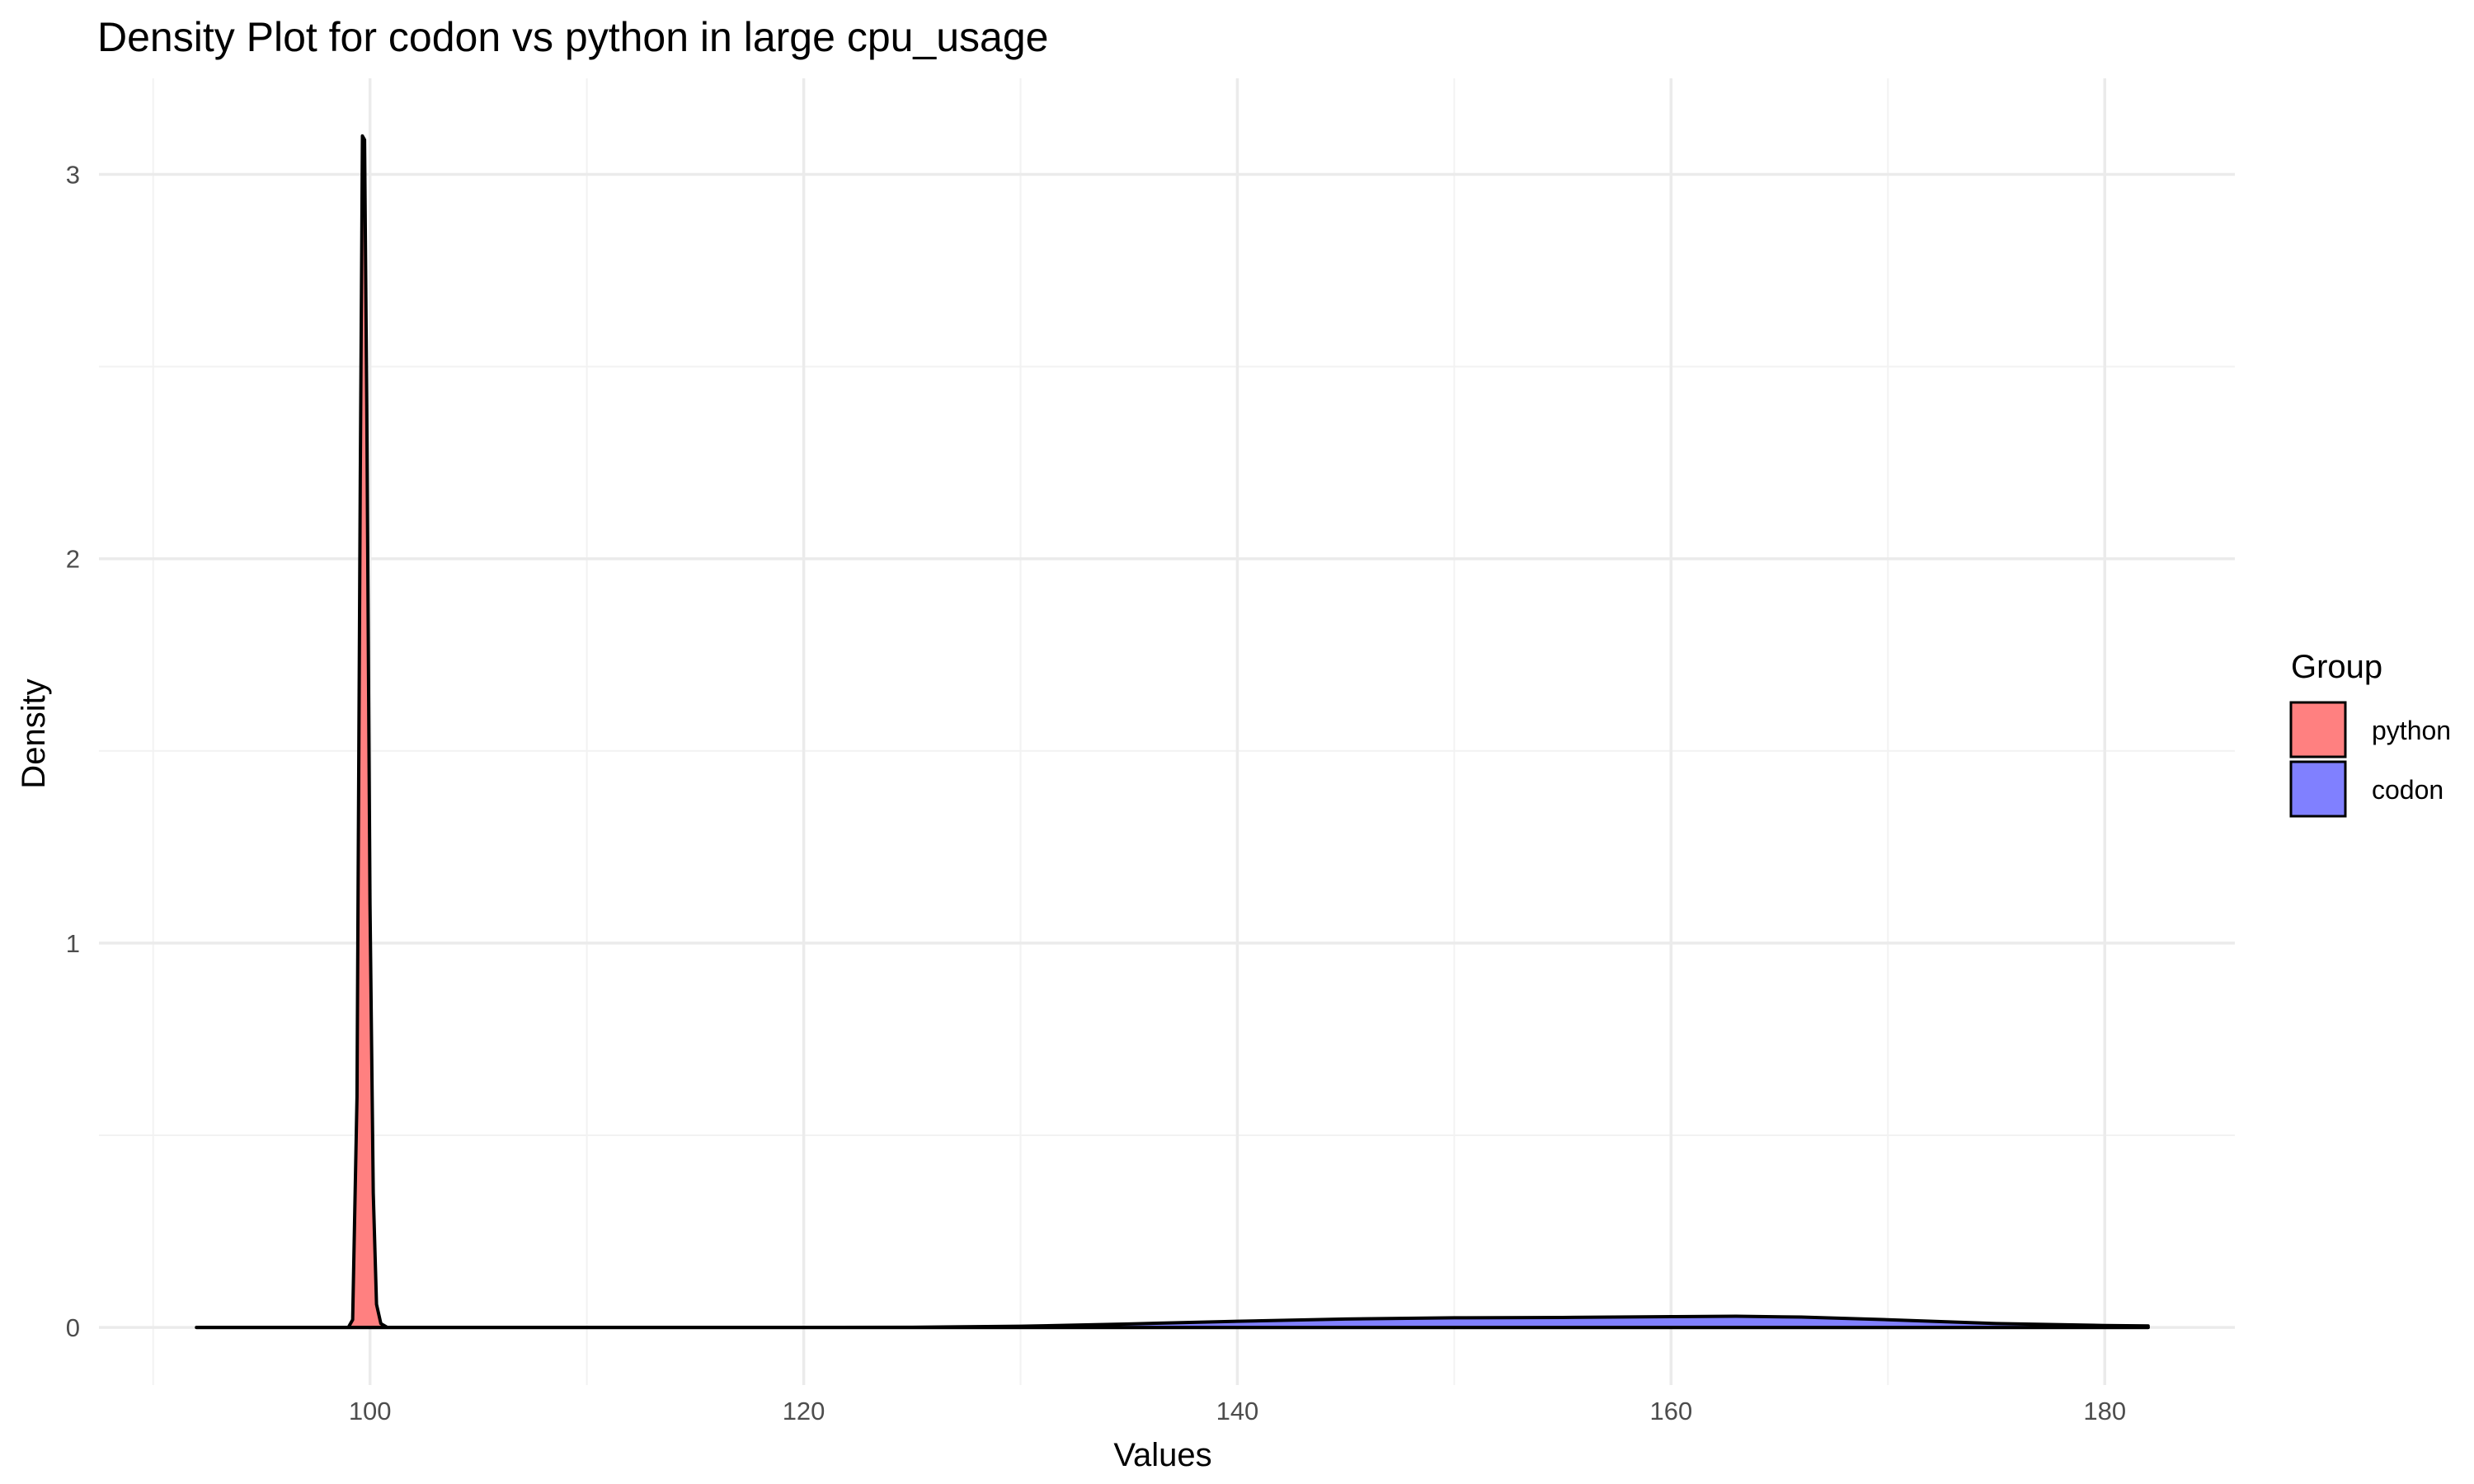 This screenshot has height=1484, width=2474. Describe the element at coordinates (73, 175) in the screenshot. I see `y-tick-label: 3` at that location.